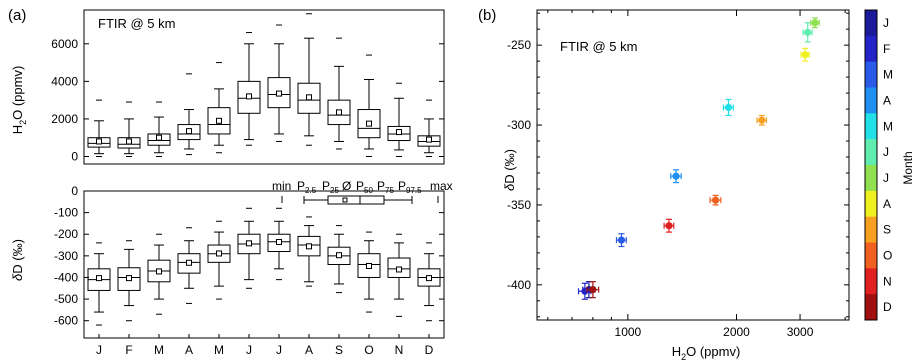 This screenshot has width=919, height=362. I want to click on boxplot-legend: min P2.5 P25 Ø P50 P75 P97.5 max, so click(362, 192).